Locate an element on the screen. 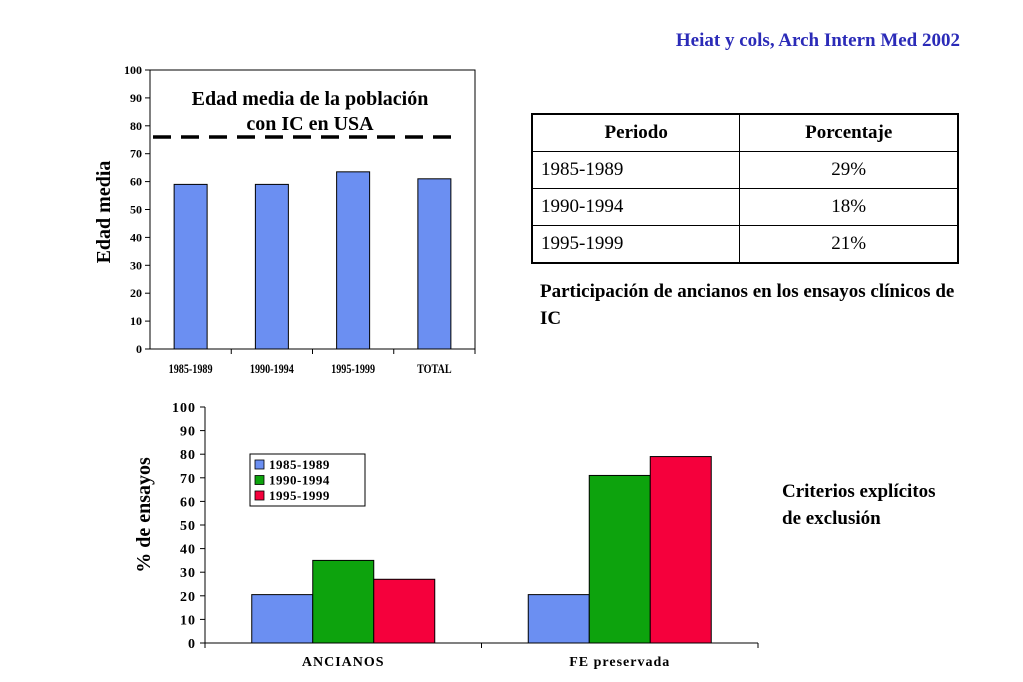 Image resolution: width=1023 pixels, height=682 pixels. x-tick-label: 1995-1999 is located at coordinates (353, 369).